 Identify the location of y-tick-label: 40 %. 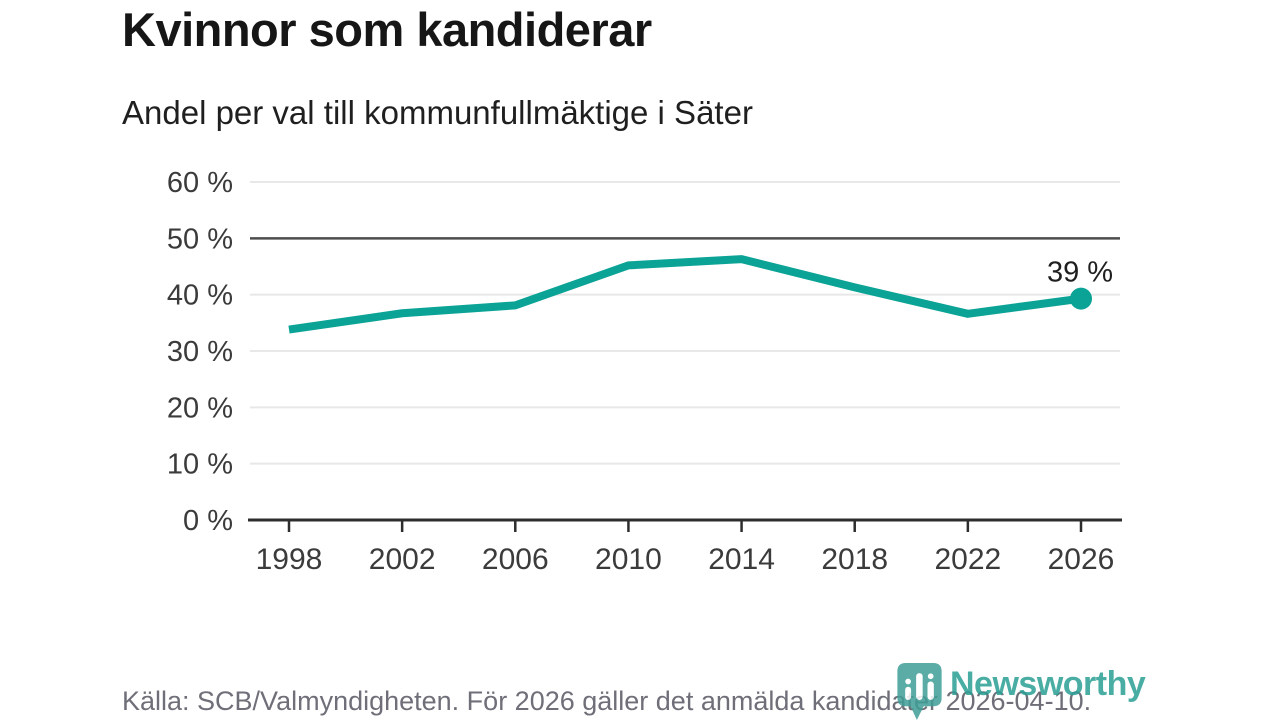
(200, 296).